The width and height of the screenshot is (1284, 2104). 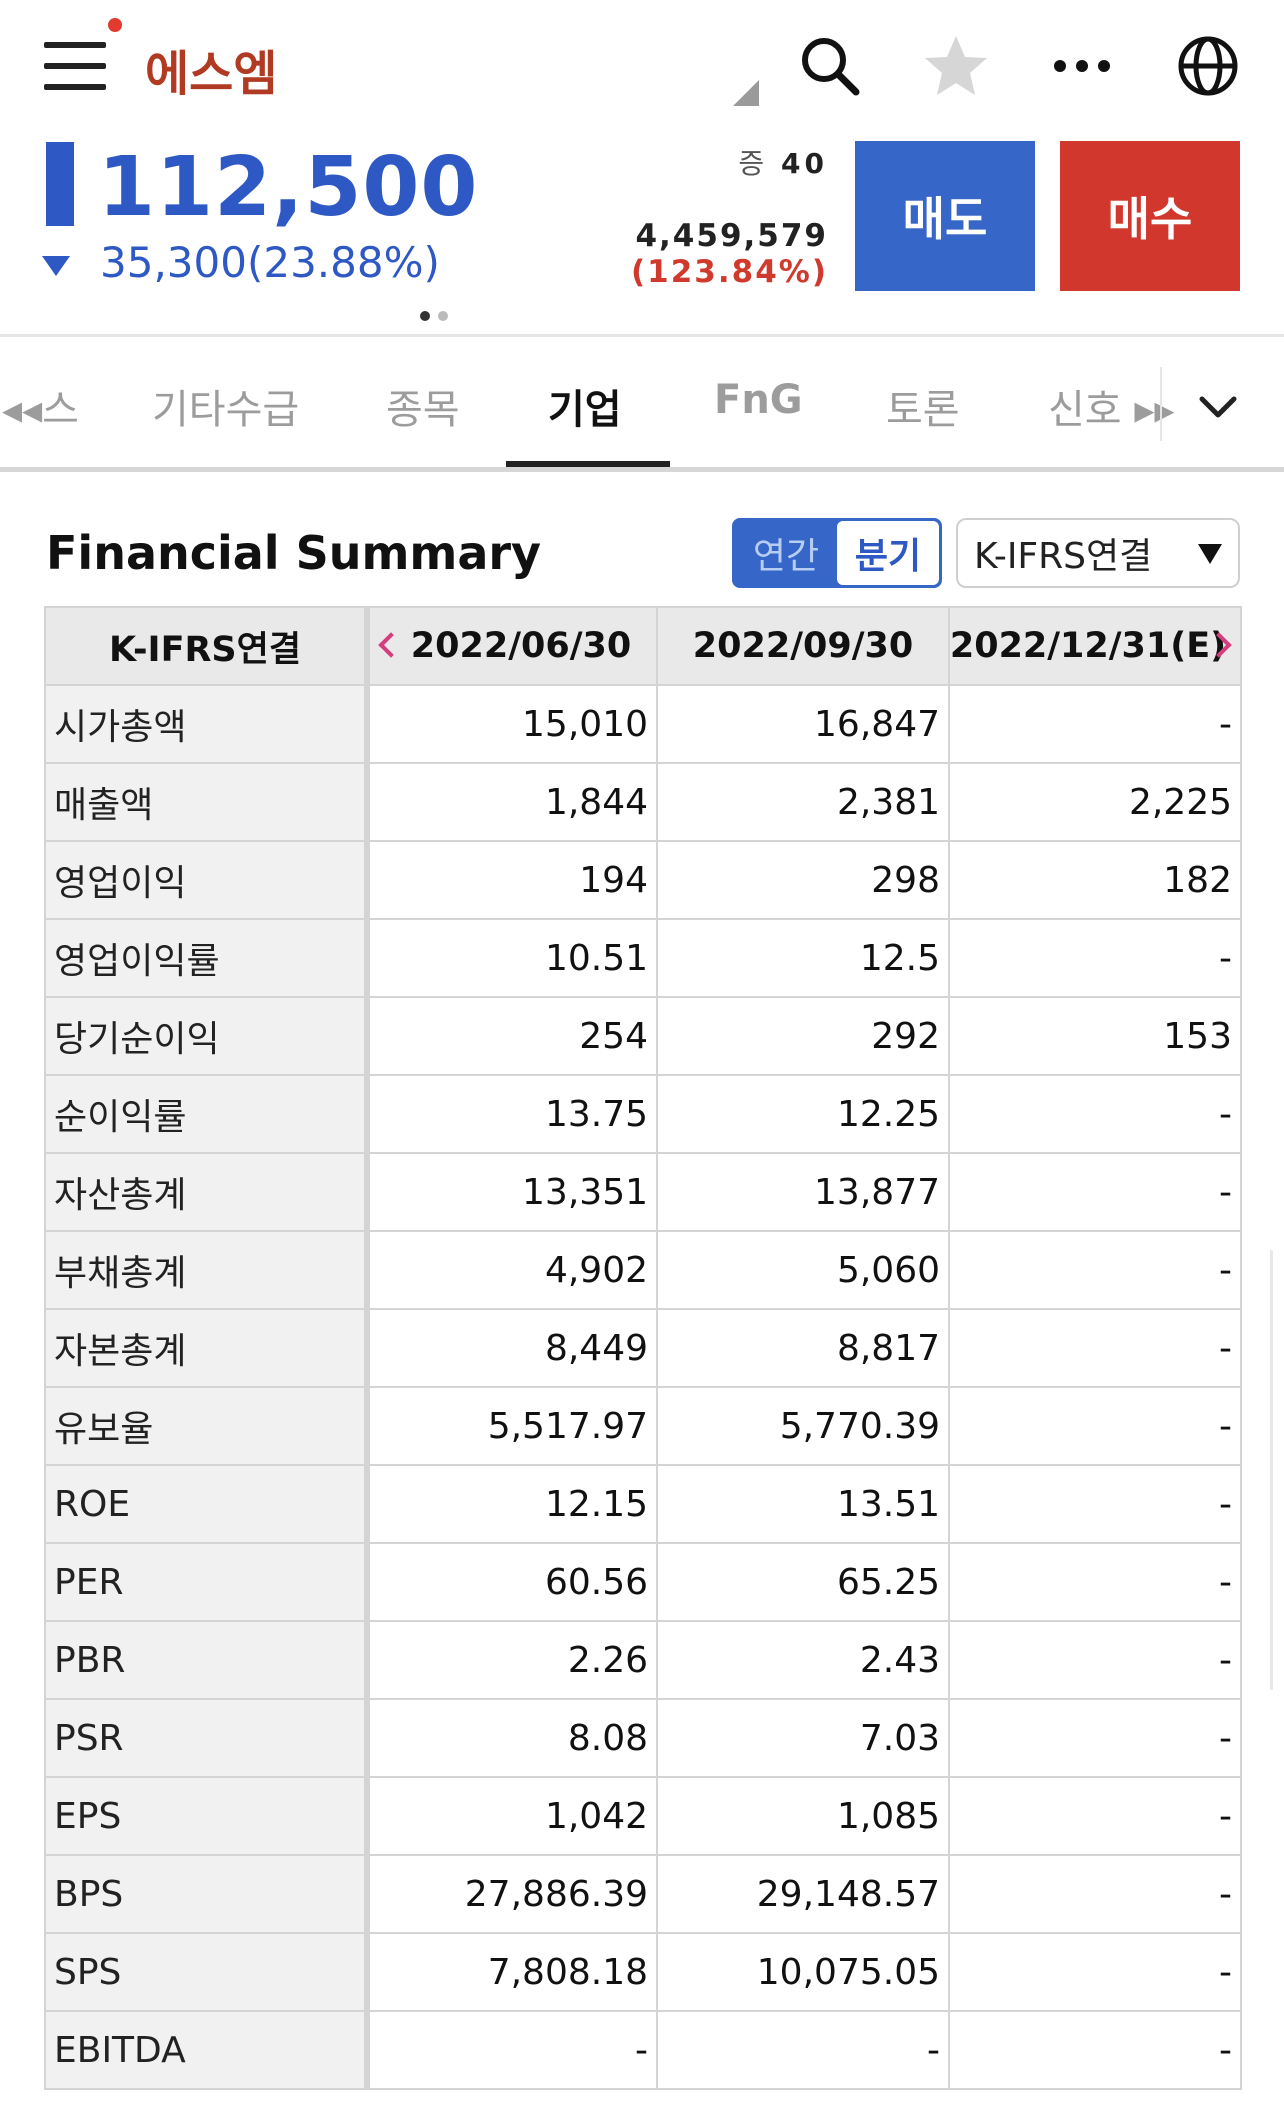 What do you see at coordinates (642, 469) in the screenshot?
I see `tabs-divider` at bounding box center [642, 469].